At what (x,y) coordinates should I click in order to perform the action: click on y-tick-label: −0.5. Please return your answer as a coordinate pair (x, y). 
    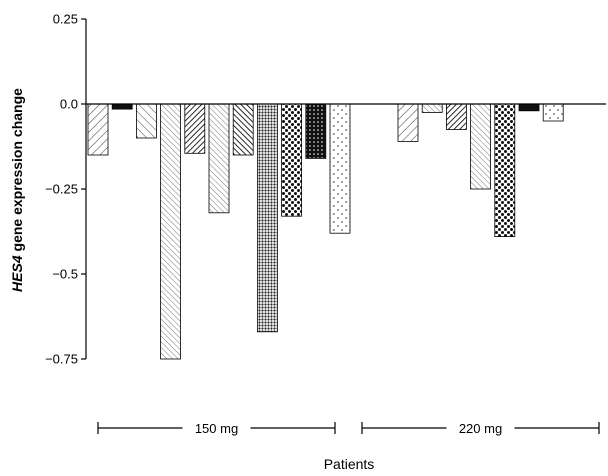
    Looking at the image, I should click on (65, 274).